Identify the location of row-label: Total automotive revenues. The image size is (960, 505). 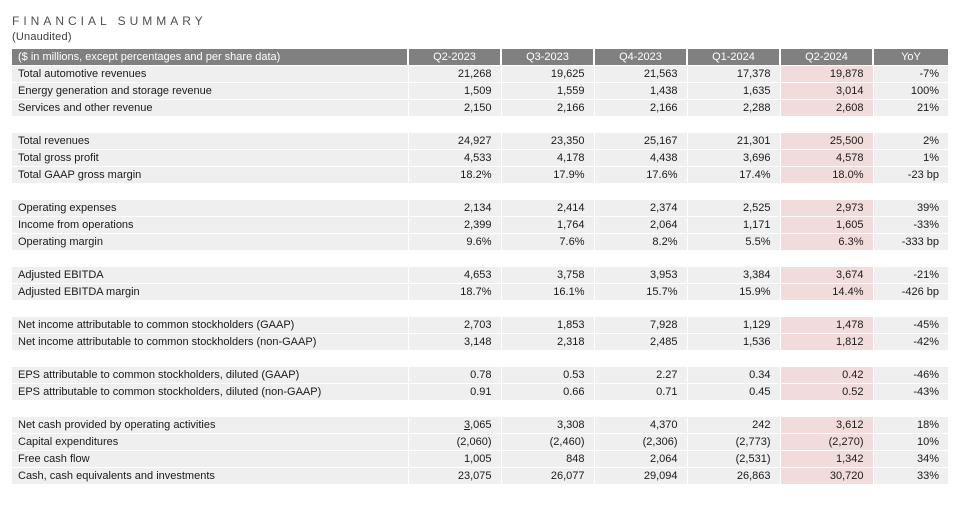
(210, 74).